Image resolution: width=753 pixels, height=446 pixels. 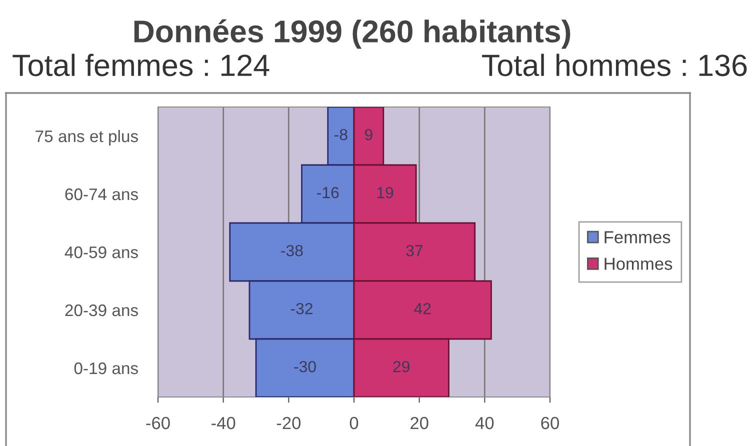 I want to click on y-tick-label: 60-74 ans, so click(x=101, y=194).